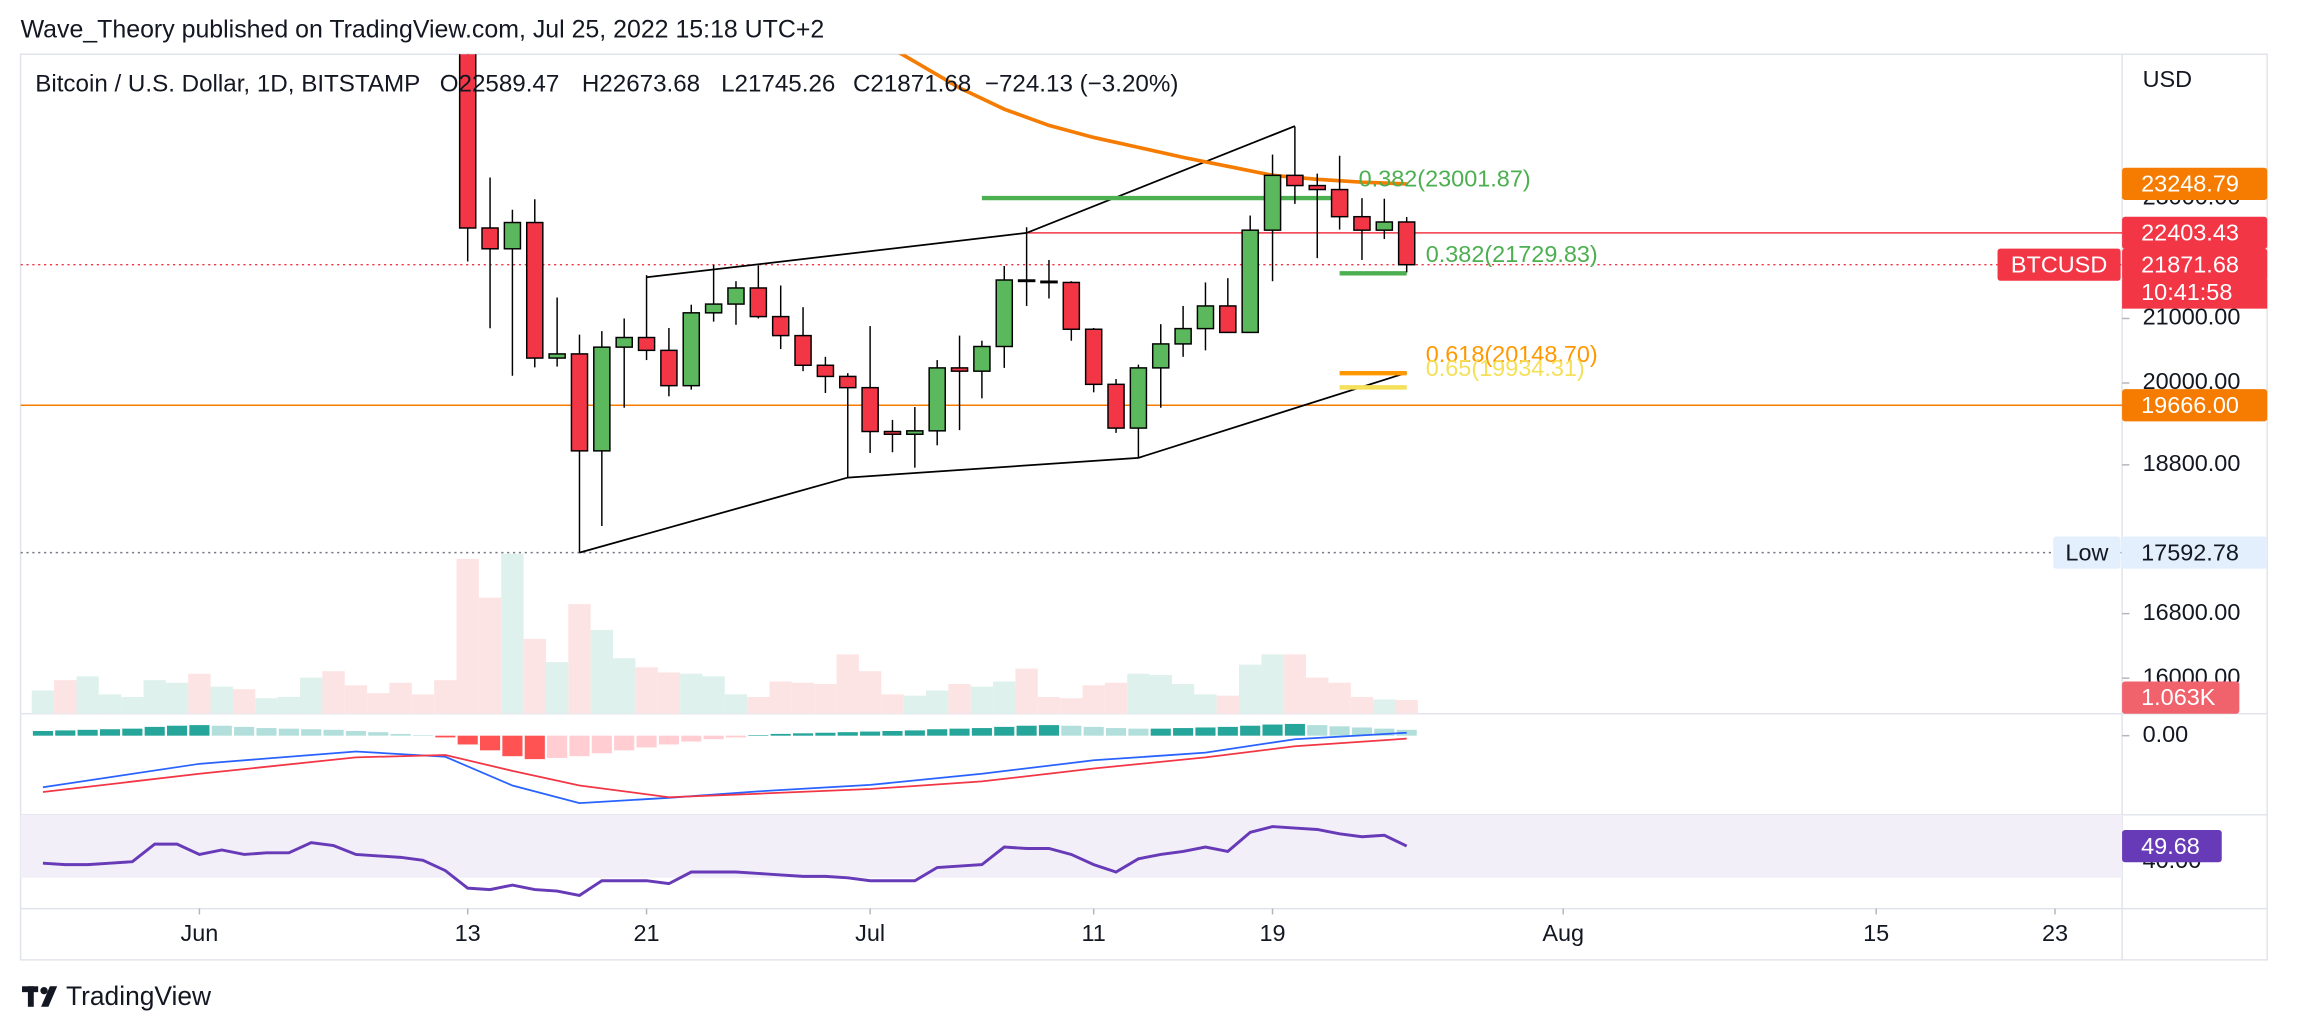 The width and height of the screenshot is (2298, 1032). Describe the element at coordinates (2186, 292) in the screenshot. I see `countdown-label: 10:41:58` at that location.